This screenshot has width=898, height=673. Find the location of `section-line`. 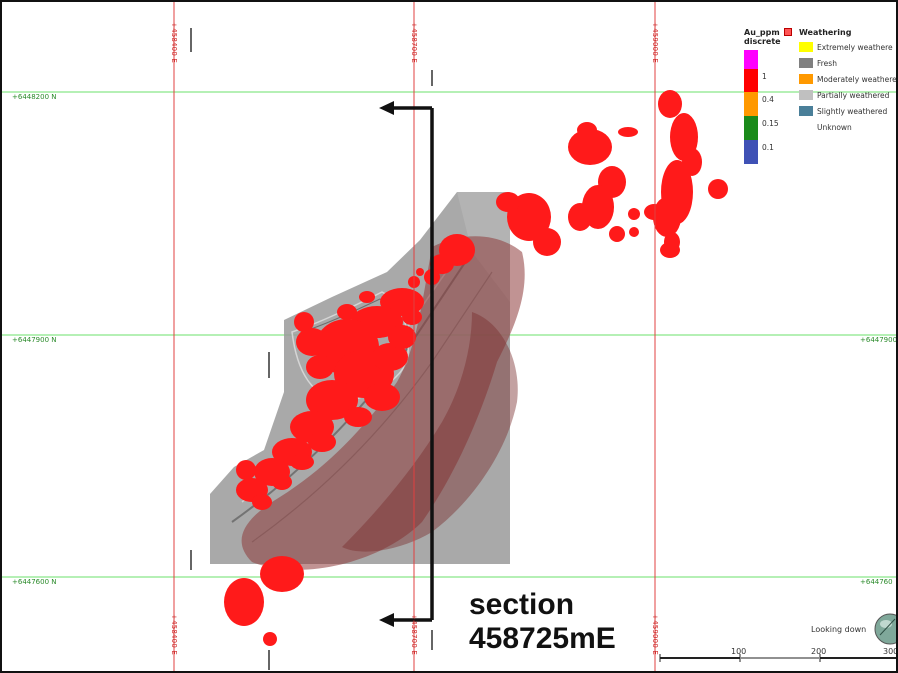

section-line is located at coordinates (412, 364).